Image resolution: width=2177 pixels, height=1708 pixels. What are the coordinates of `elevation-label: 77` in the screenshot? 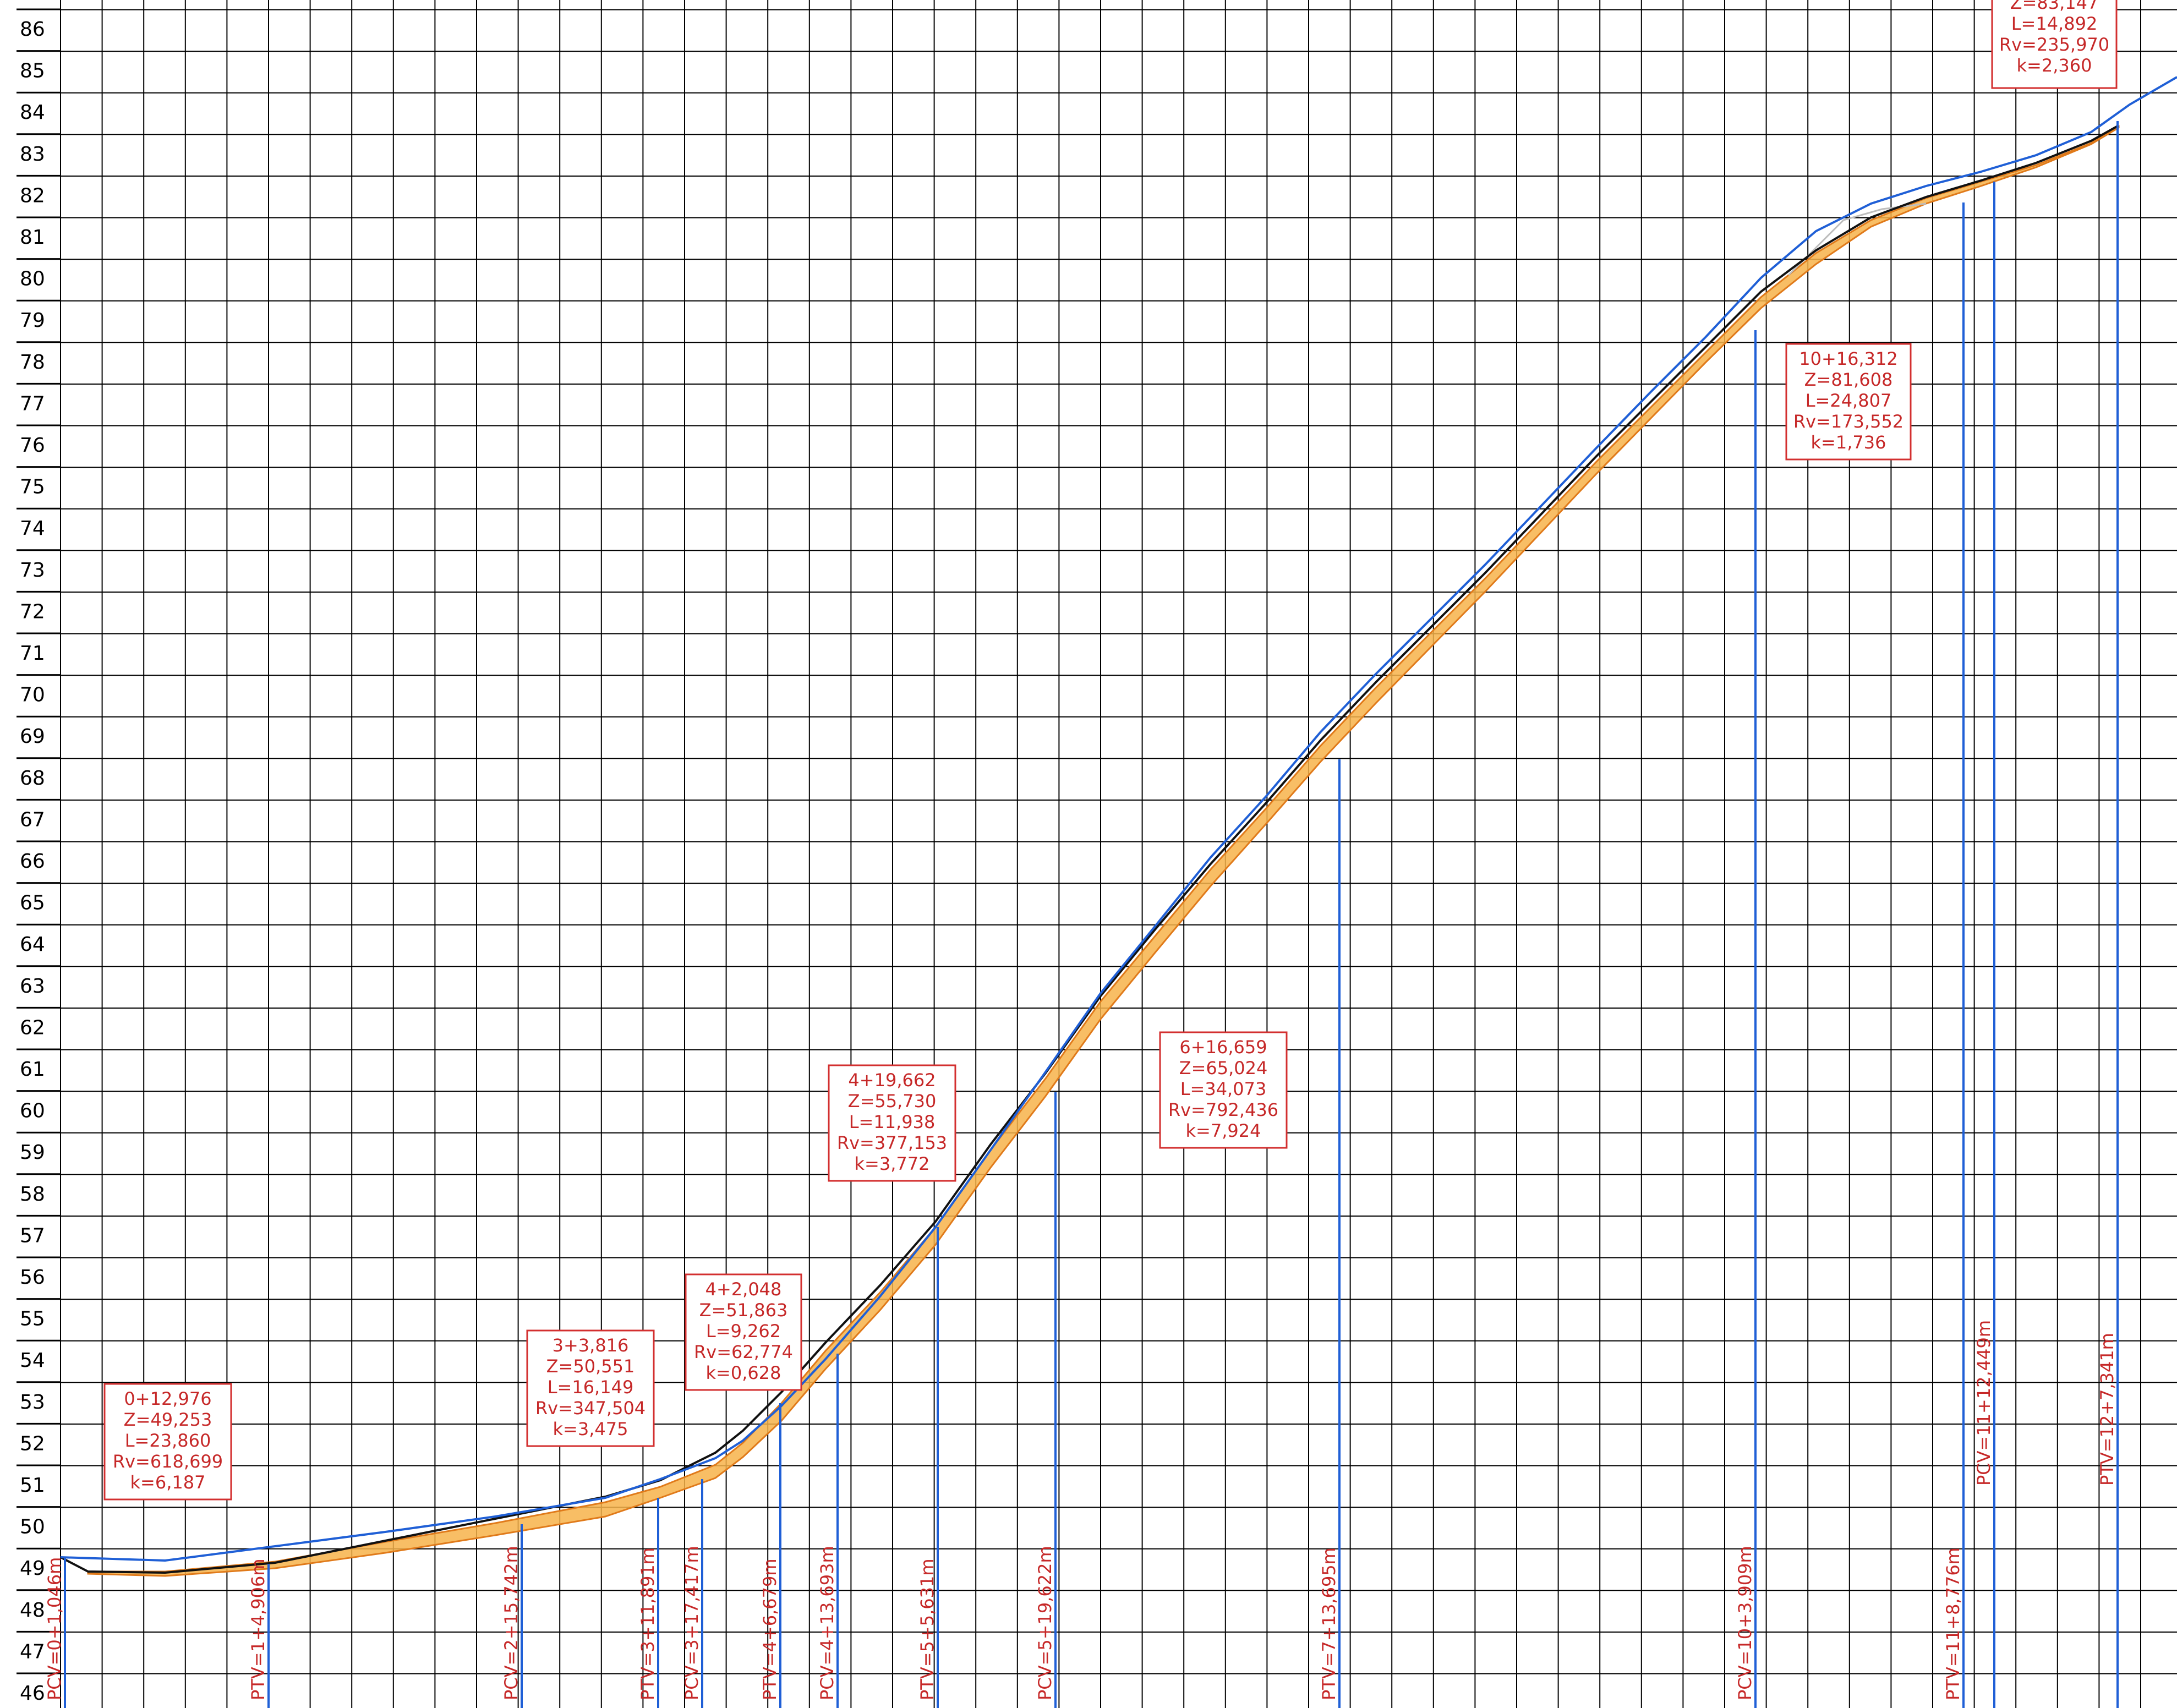 It's located at (32, 403).